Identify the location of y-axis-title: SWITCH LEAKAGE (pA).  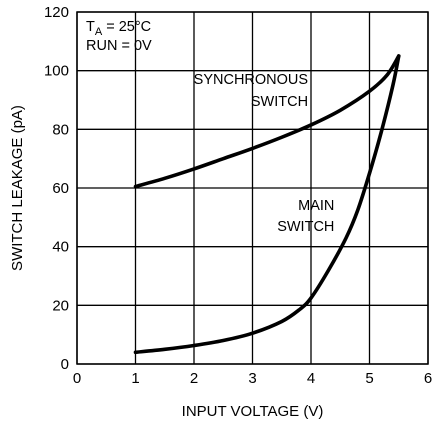
(17, 188).